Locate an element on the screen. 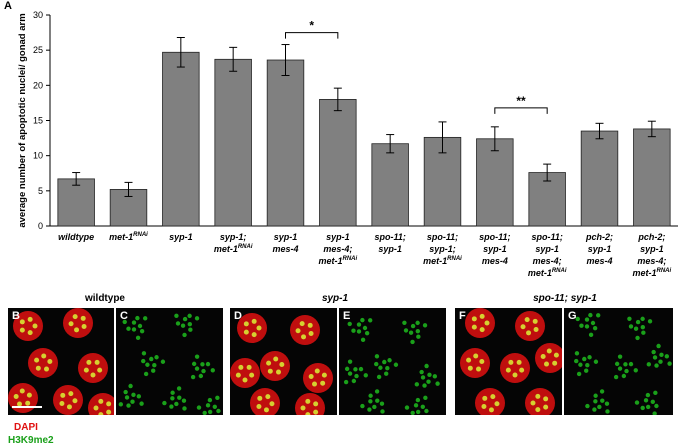  micrograph-merge-wildtype is located at coordinates (61, 361).